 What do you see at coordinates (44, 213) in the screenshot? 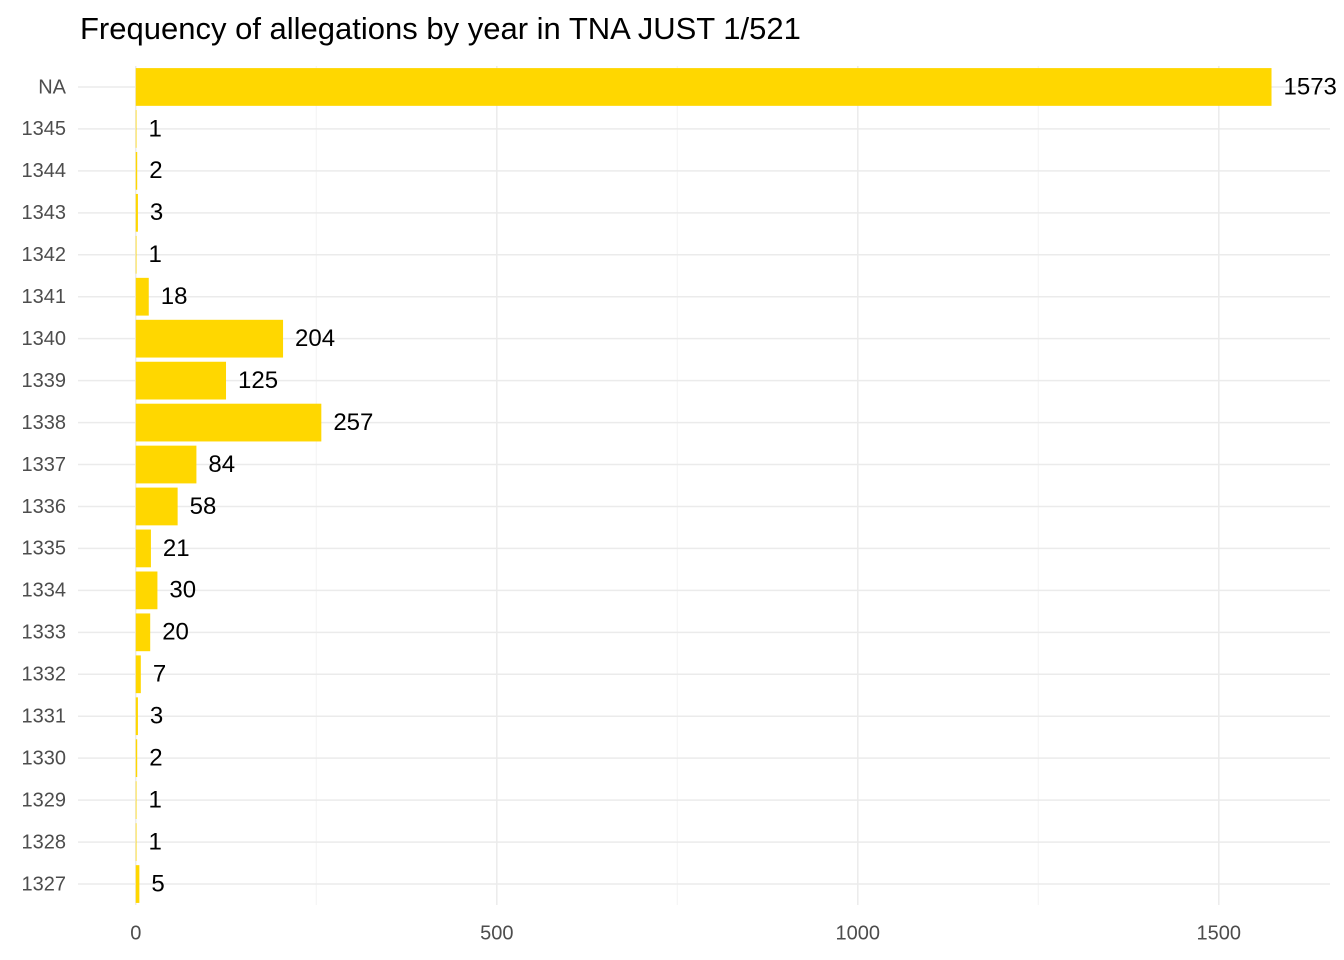
I see `y-tick-label: 1343` at bounding box center [44, 213].